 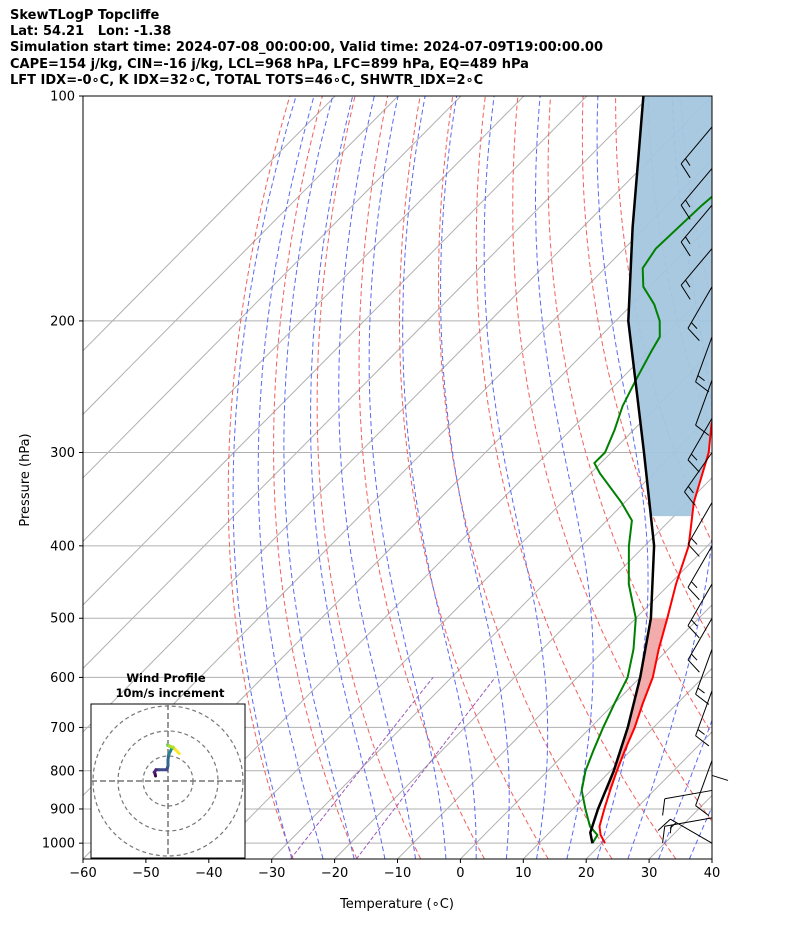 I want to click on hodograph-subtitle: 10m/s increment, so click(x=170, y=693).